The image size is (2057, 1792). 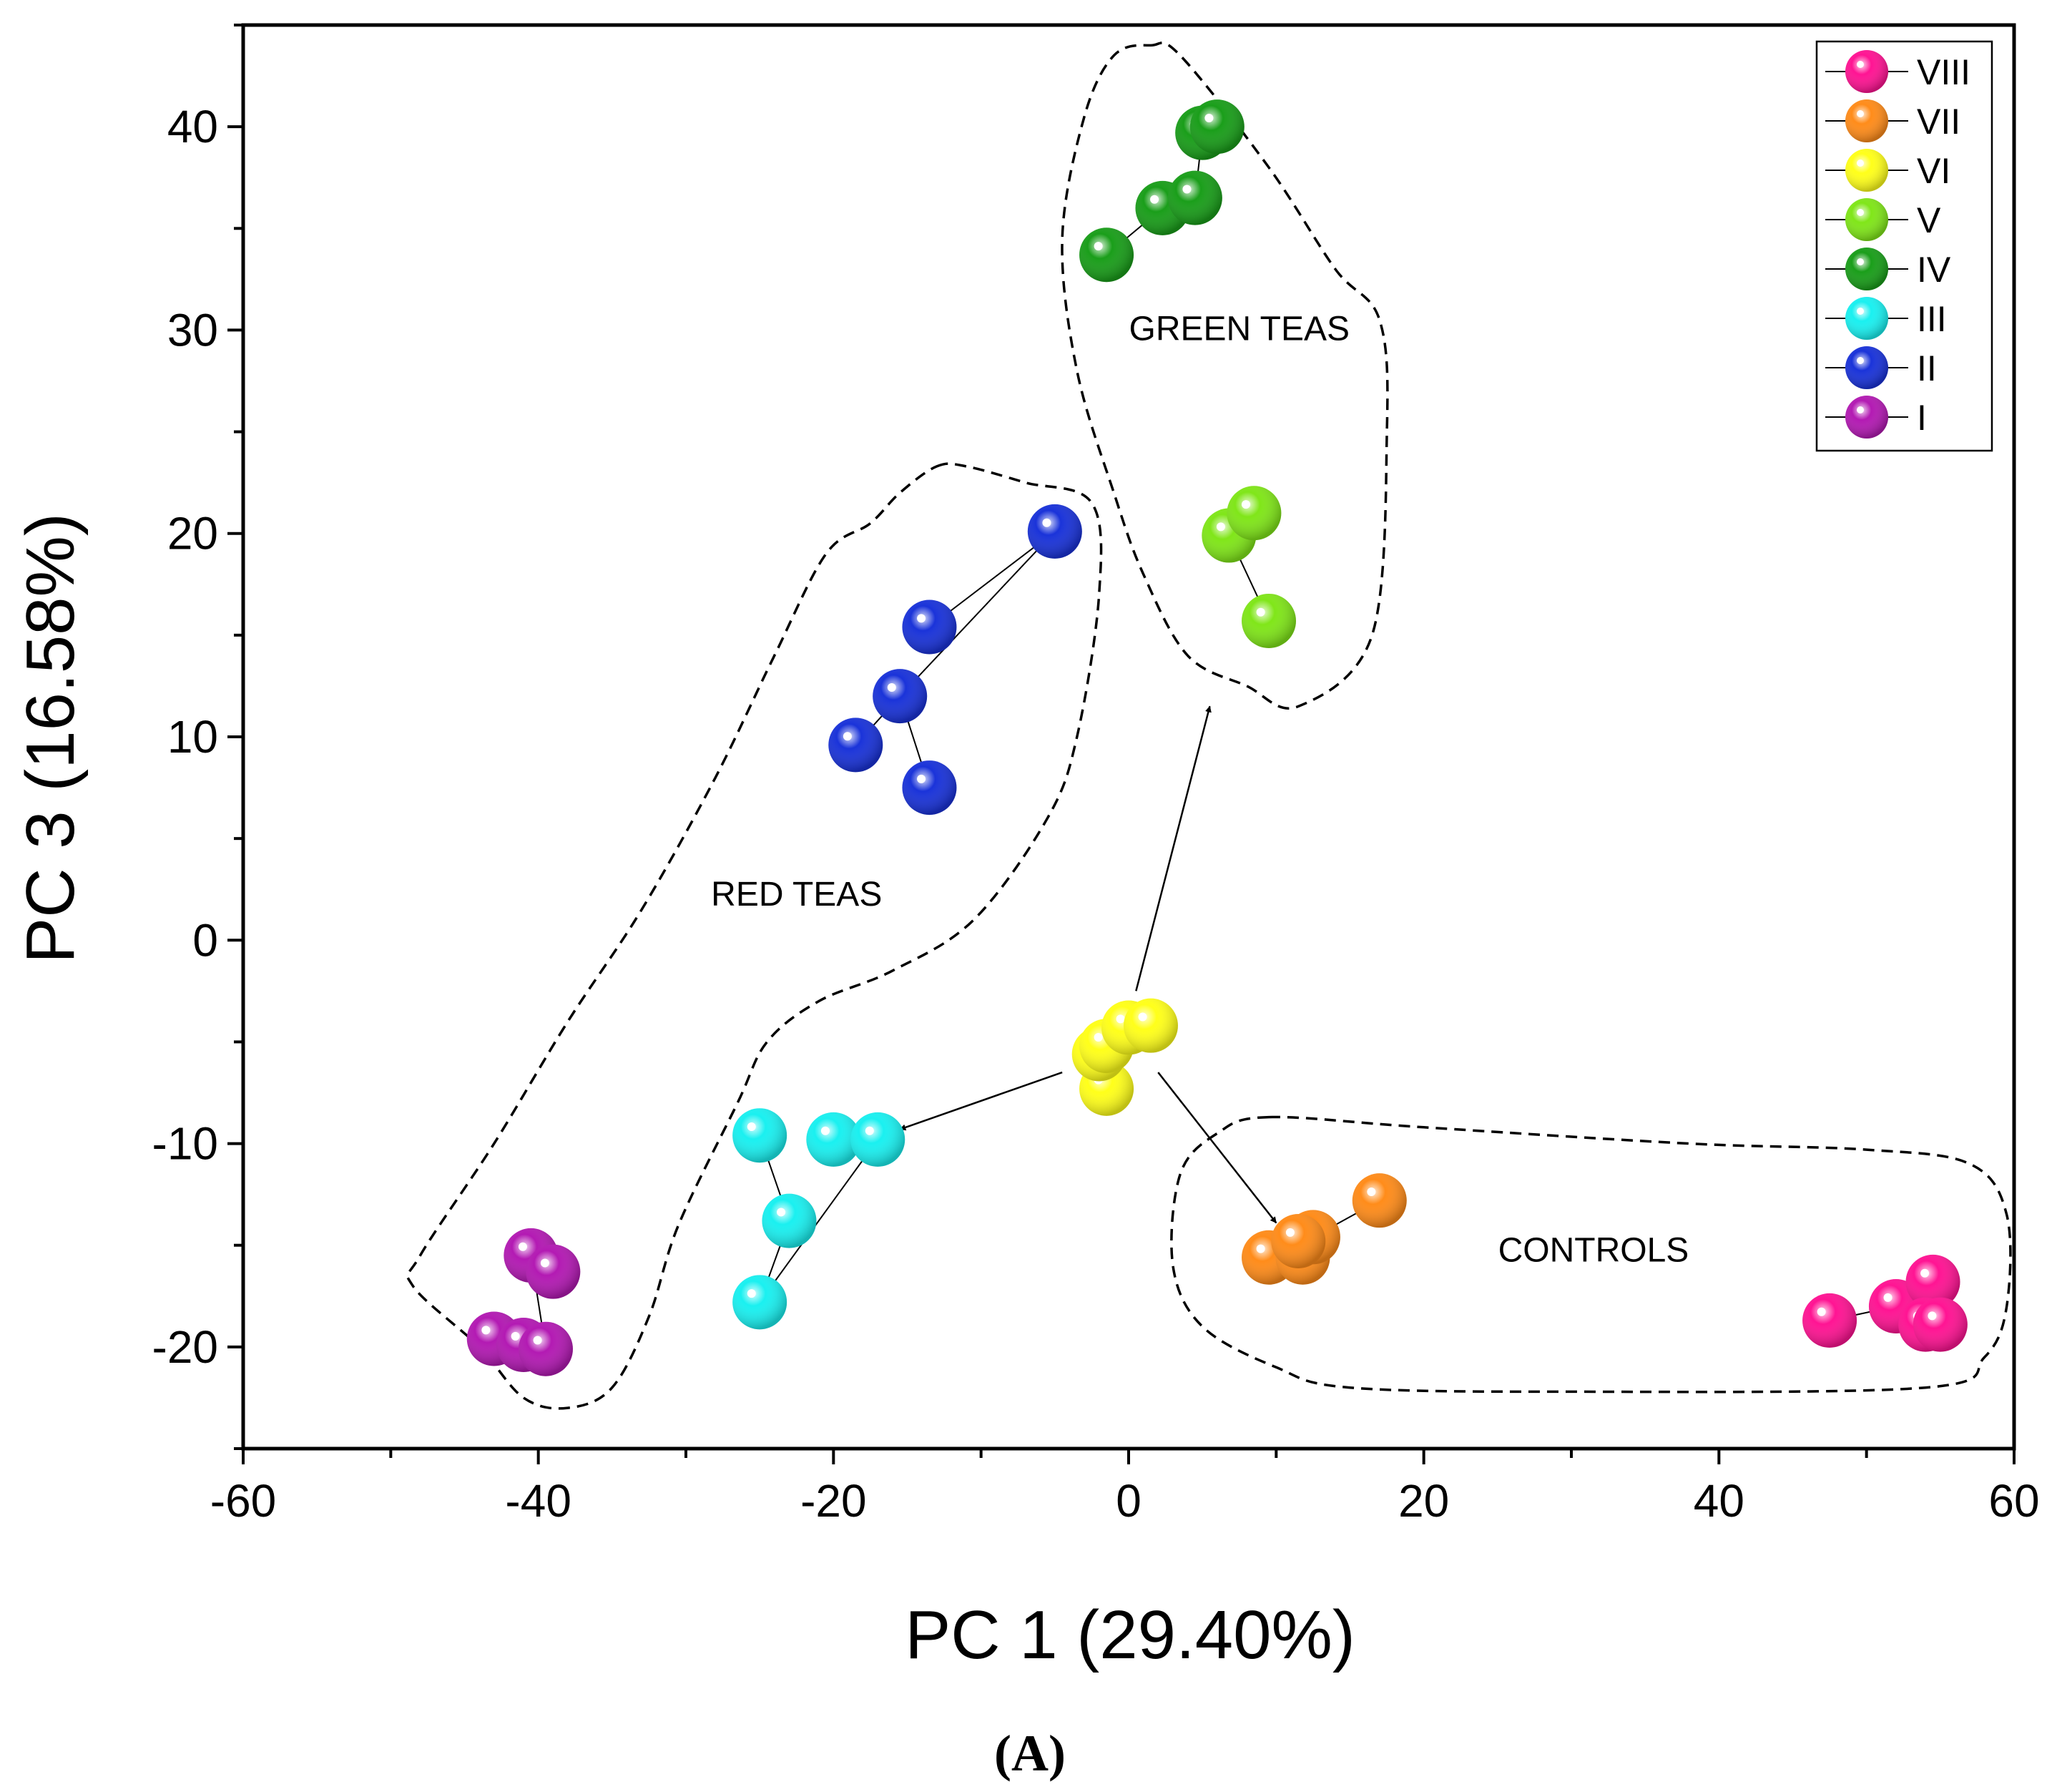 I want to click on region-label-green-teas: GREEN TEAS, so click(x=1239, y=329).